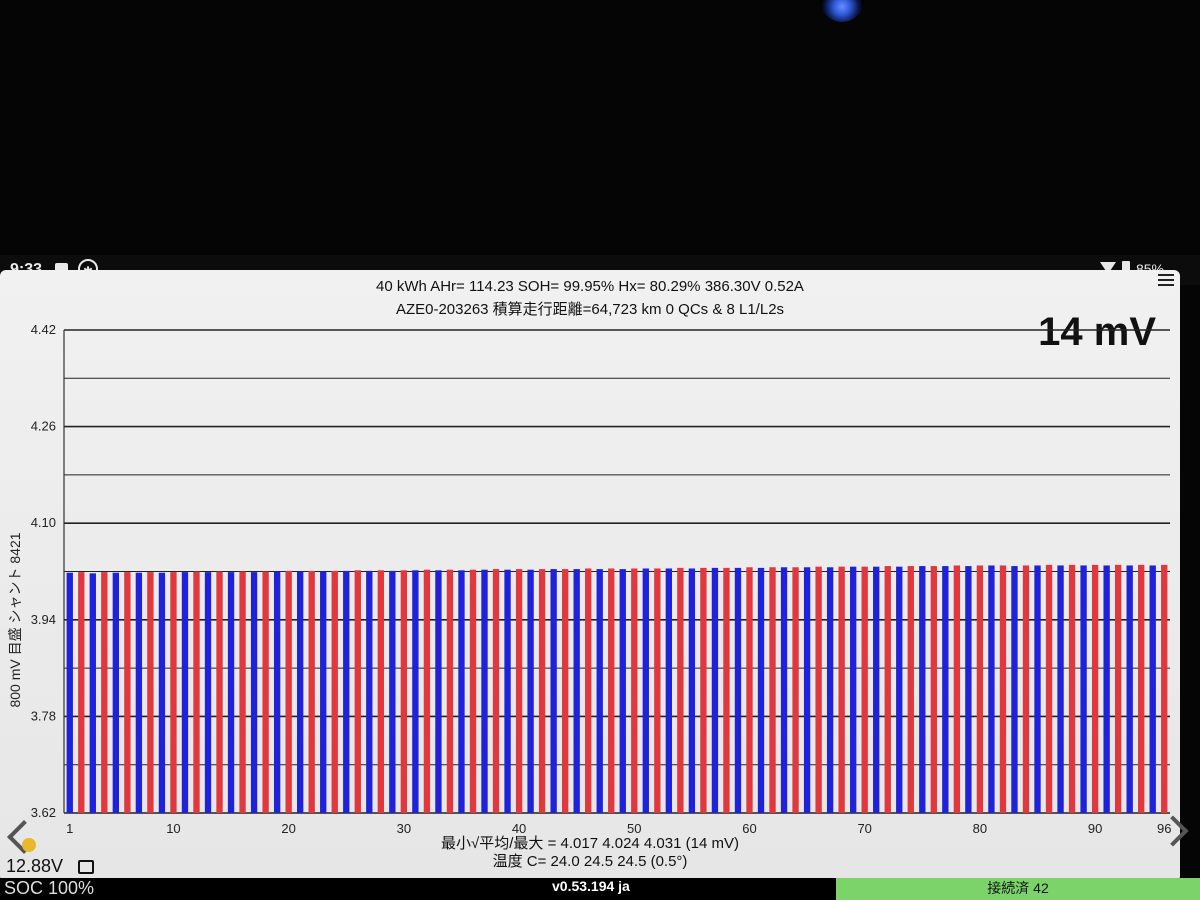 Image resolution: width=1200 pixels, height=900 pixels. What do you see at coordinates (43, 812) in the screenshot?
I see `y-tick-label: 3.62` at bounding box center [43, 812].